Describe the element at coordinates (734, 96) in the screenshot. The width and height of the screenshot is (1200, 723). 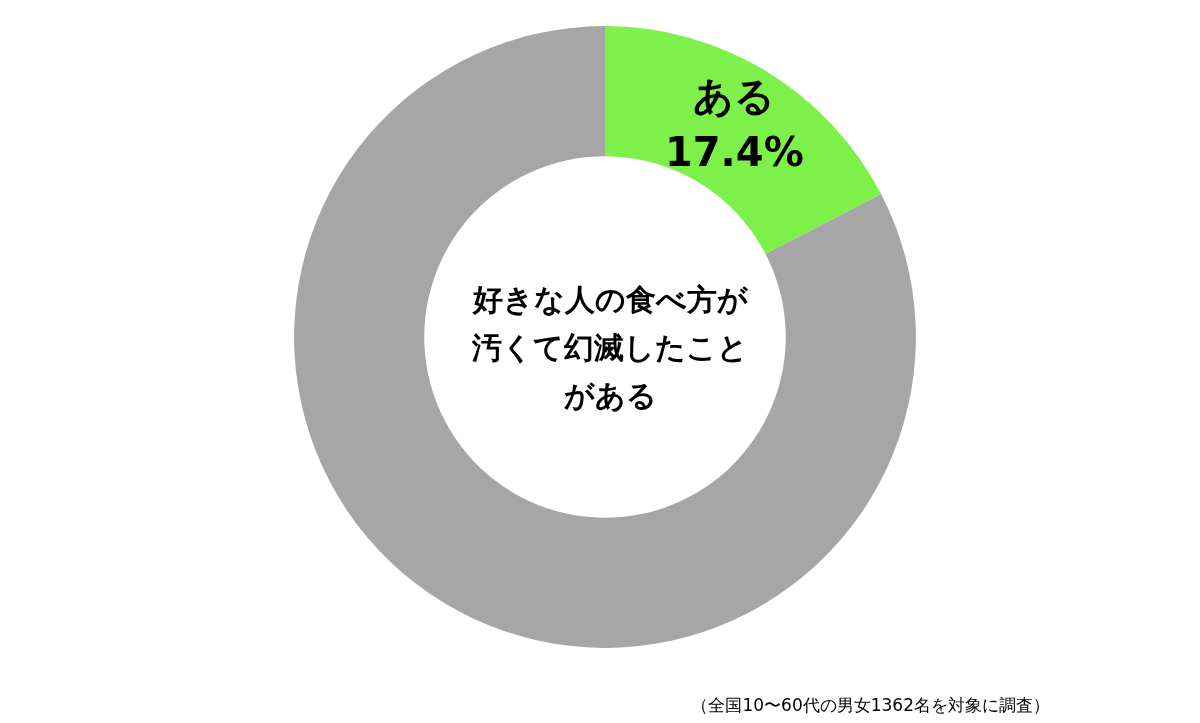
I see `slice-label: ある` at that location.